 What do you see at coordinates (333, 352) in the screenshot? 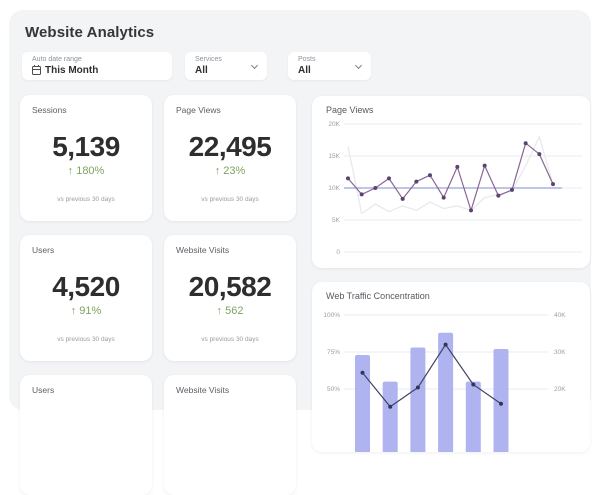
I see `svg-text: 75%` at bounding box center [333, 352].